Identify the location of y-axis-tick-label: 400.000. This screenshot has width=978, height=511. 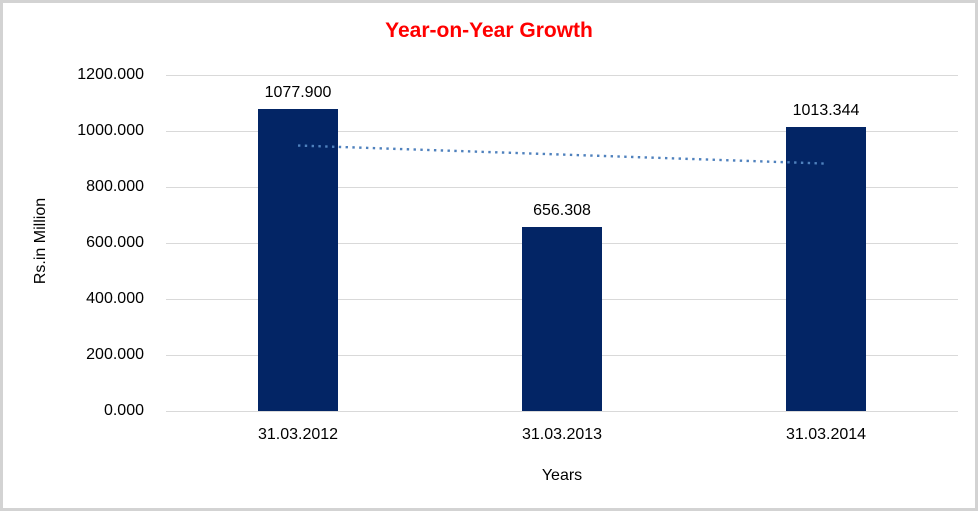
(115, 298).